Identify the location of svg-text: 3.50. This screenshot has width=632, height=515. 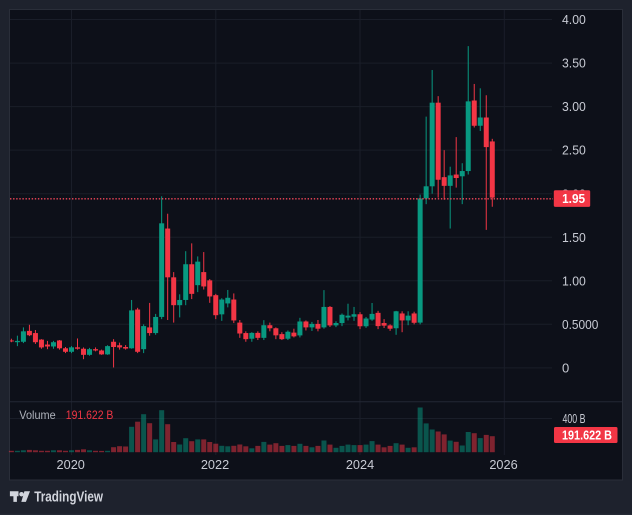
(574, 63).